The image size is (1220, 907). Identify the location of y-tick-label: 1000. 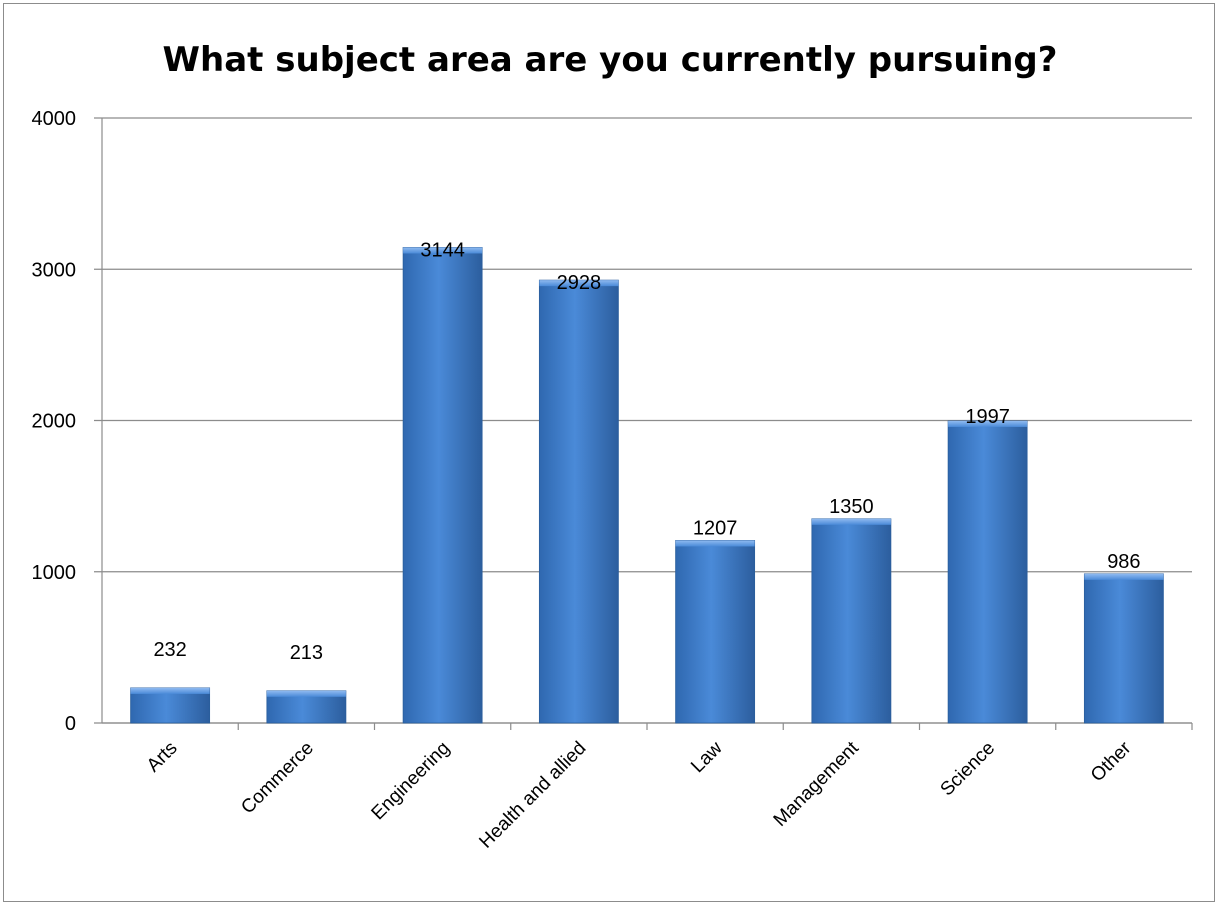
(54, 573).